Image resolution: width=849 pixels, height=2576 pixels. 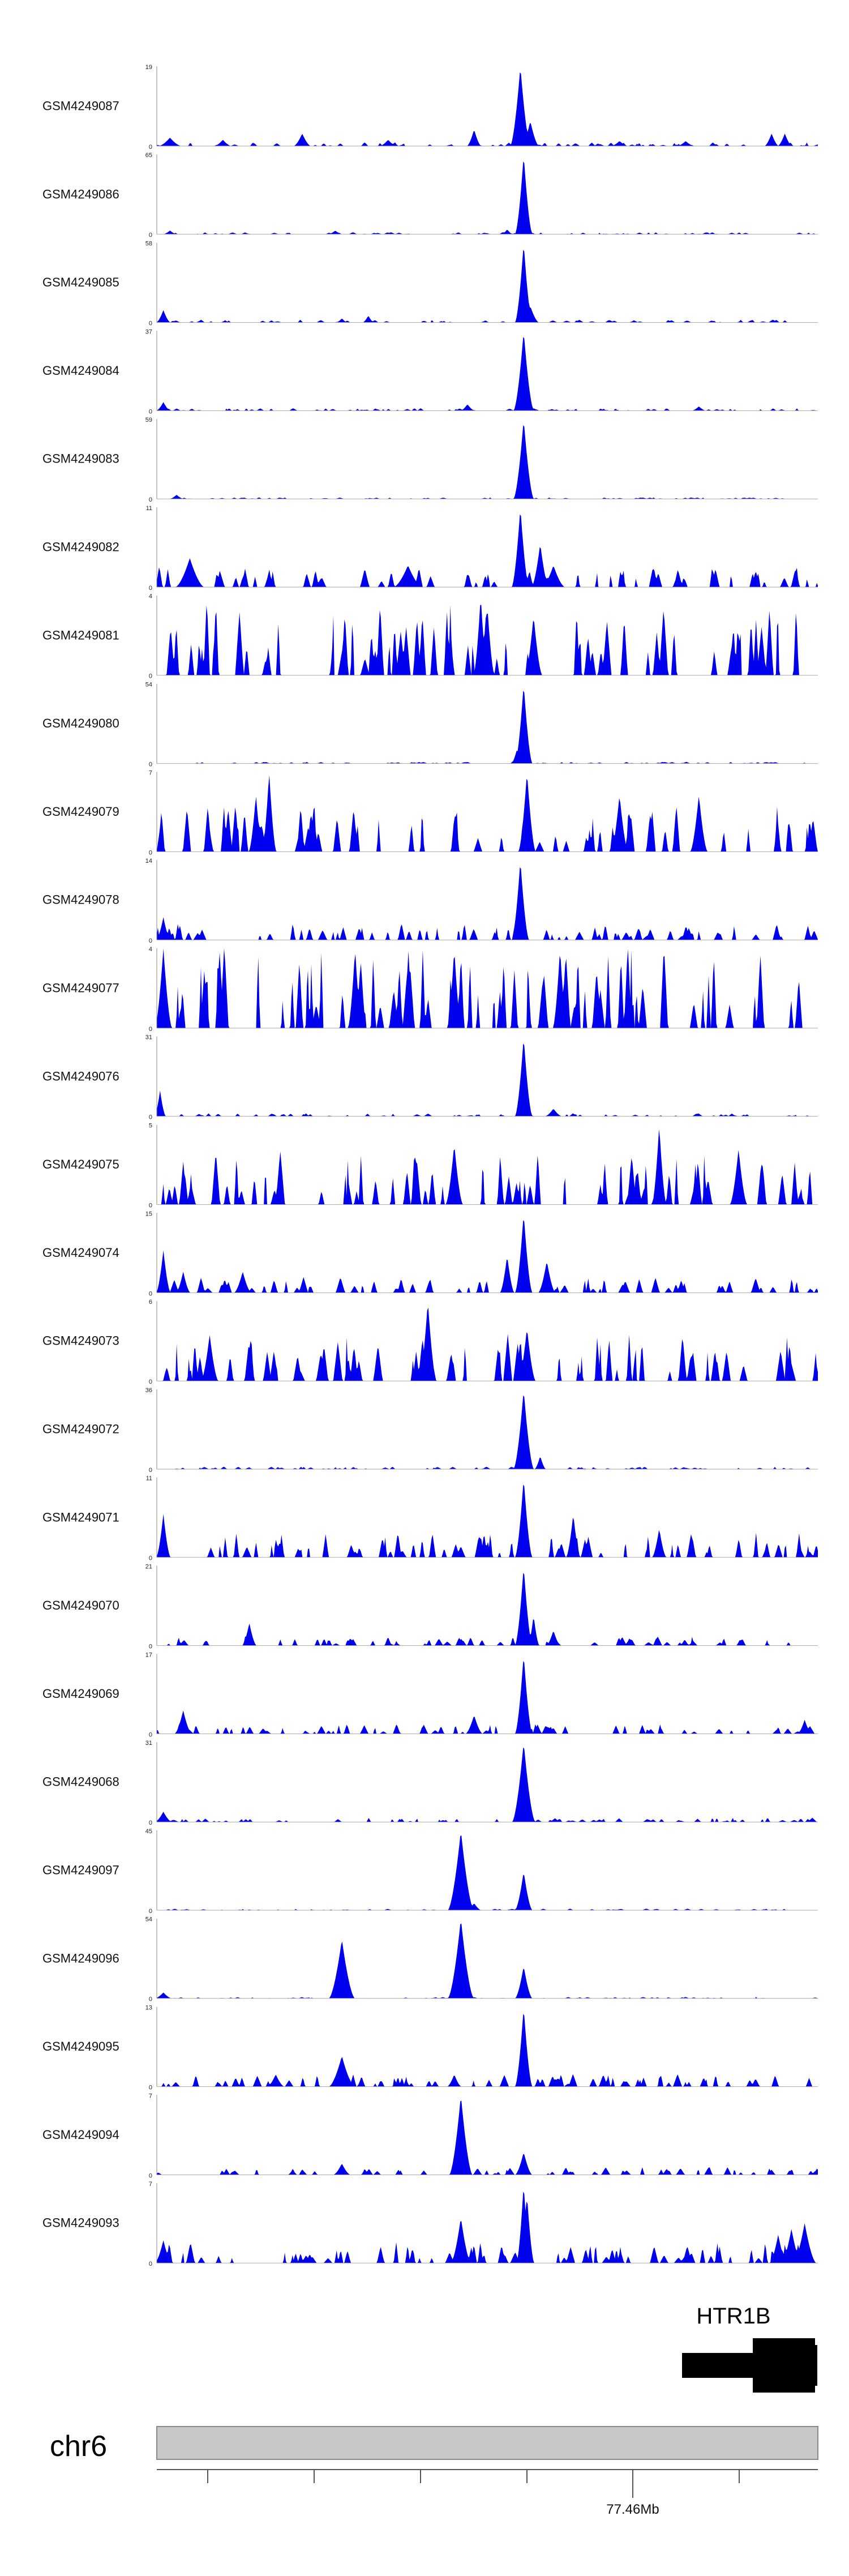 I want to click on track-GSM4249081: 4 0 GSM4249081, so click(x=430, y=636).